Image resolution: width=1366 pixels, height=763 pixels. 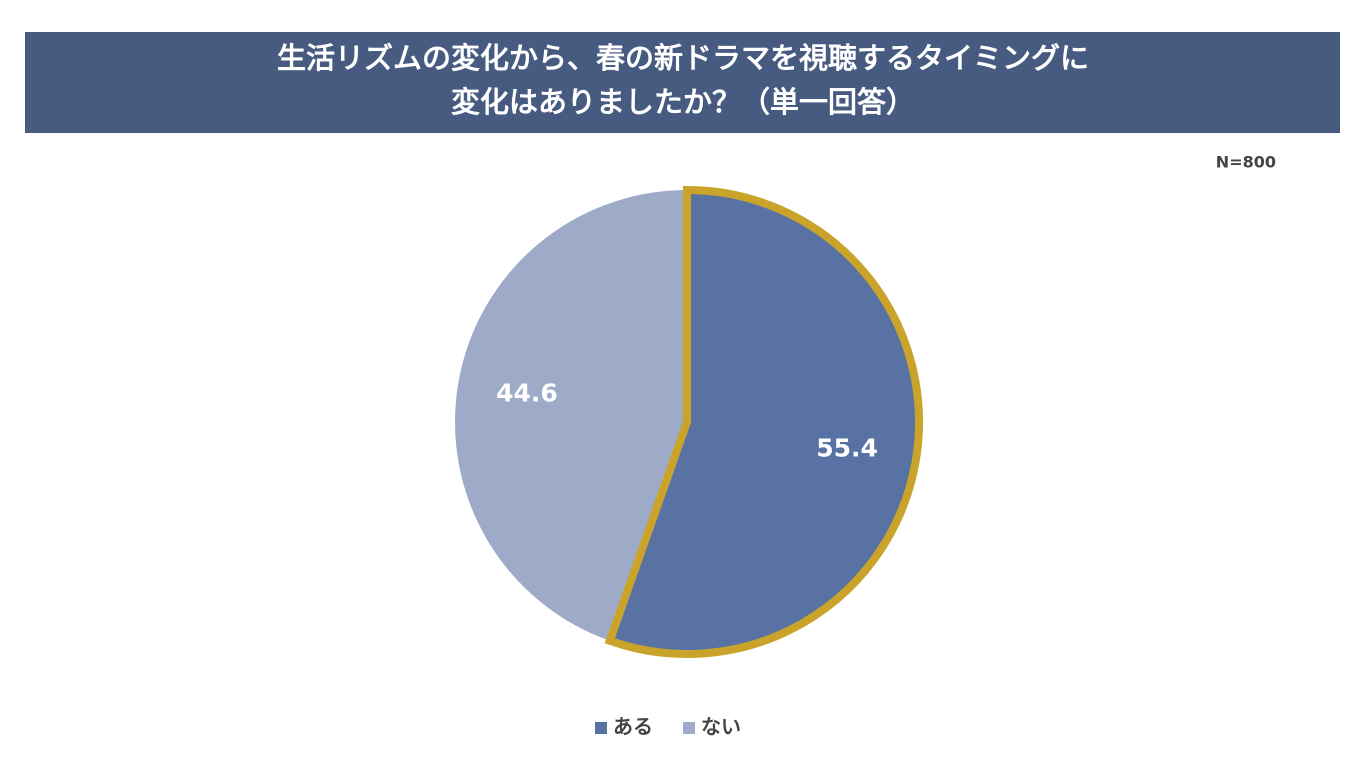 I want to click on chart-title: 生活リズムの変化から、春の新ドラマを視聴するタイミングに, so click(x=683, y=58).